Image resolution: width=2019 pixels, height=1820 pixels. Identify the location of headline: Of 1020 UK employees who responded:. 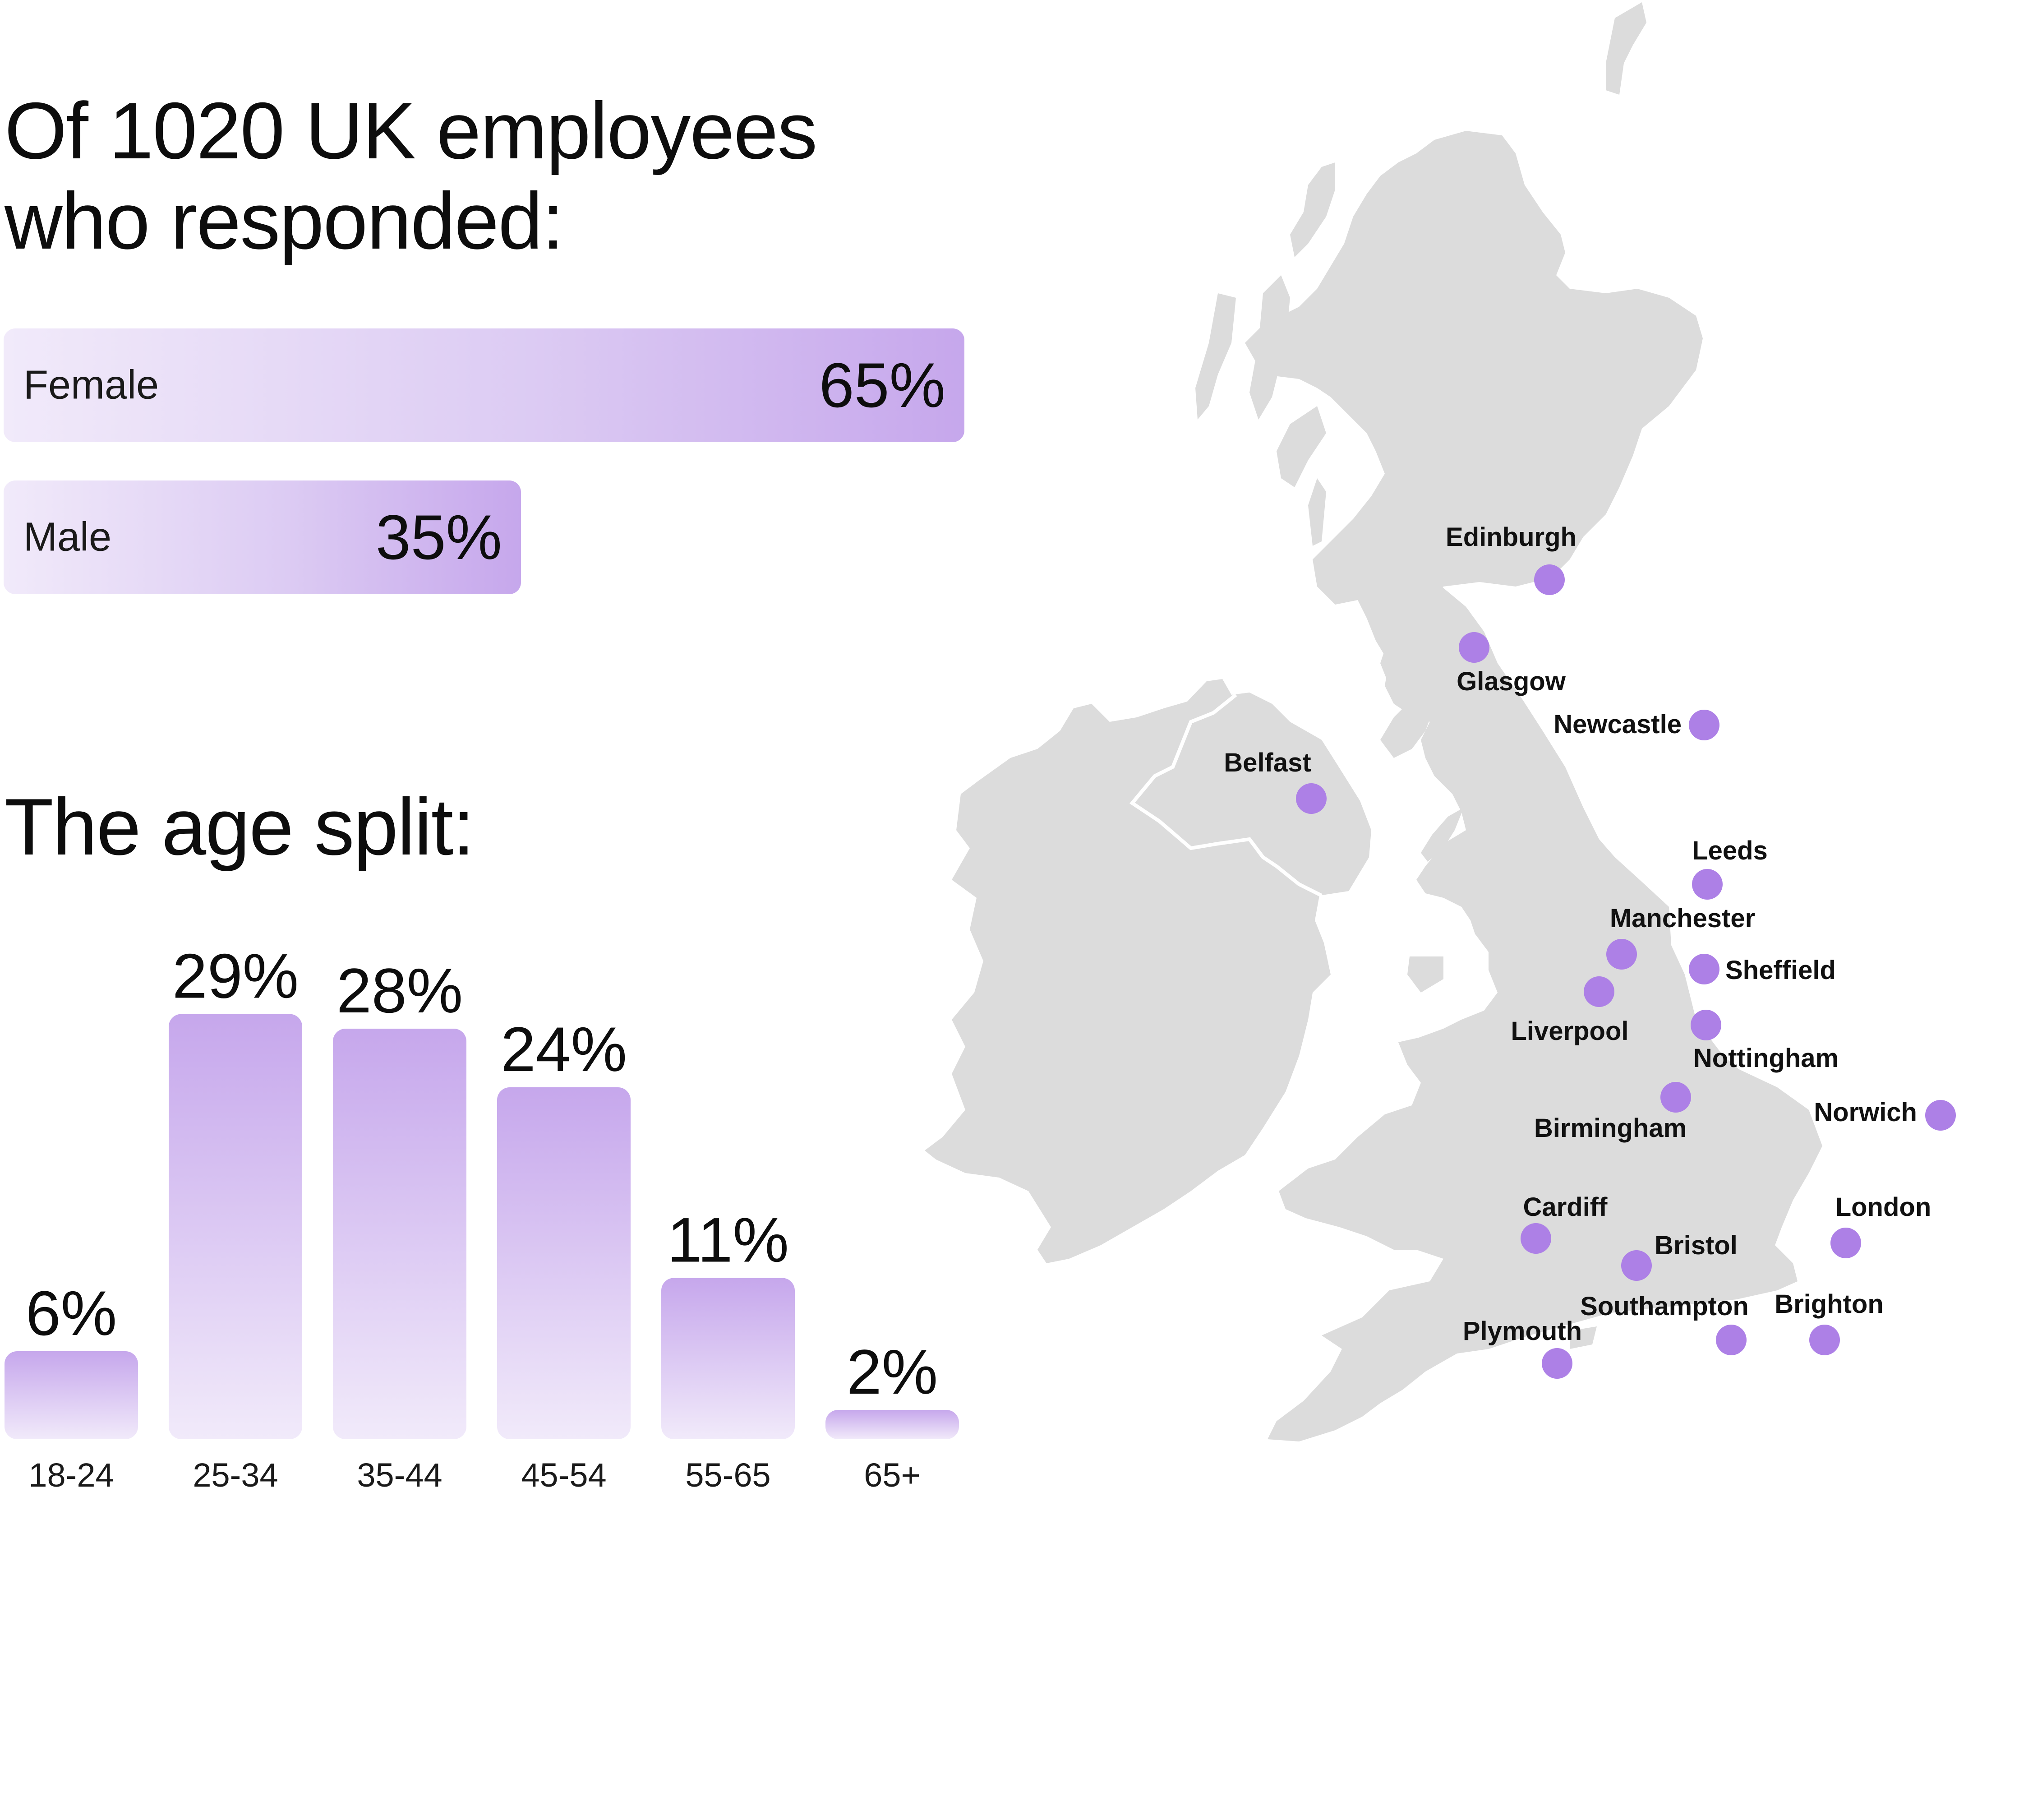
(411, 176).